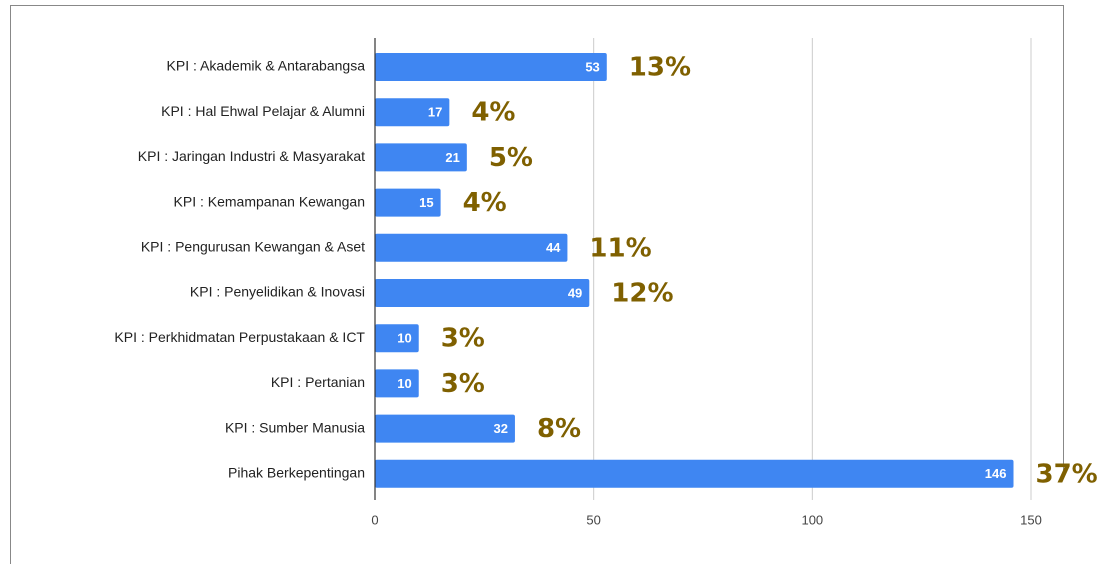  I want to click on percent-label: 13%, so click(660, 68).